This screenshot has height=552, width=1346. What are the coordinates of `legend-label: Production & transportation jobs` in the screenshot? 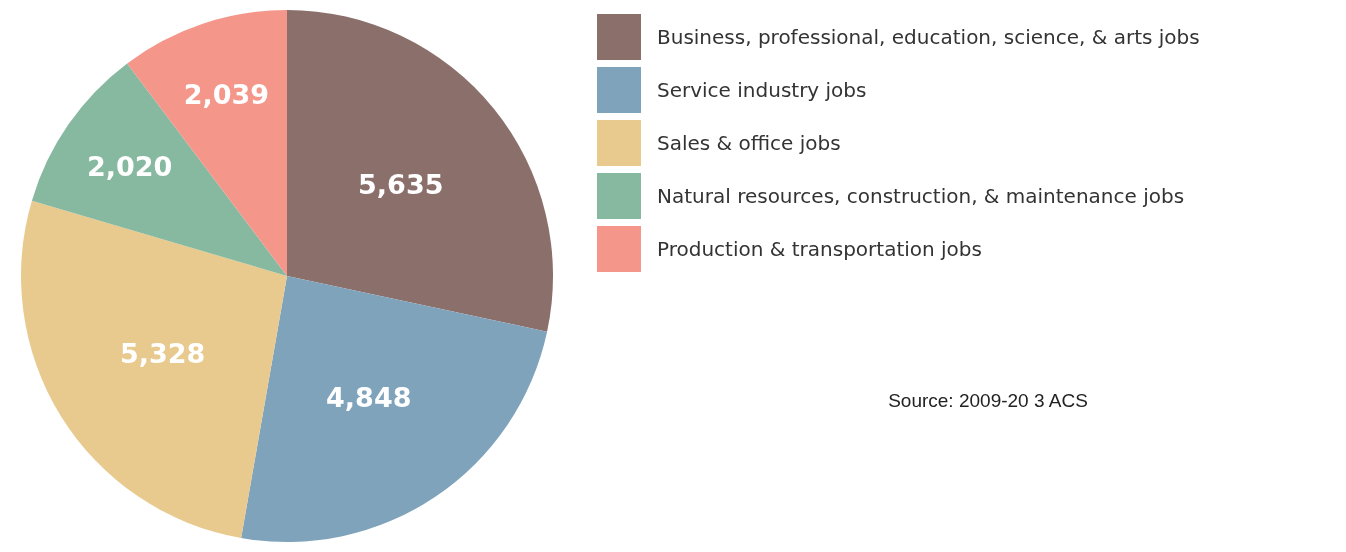 It's located at (819, 249).